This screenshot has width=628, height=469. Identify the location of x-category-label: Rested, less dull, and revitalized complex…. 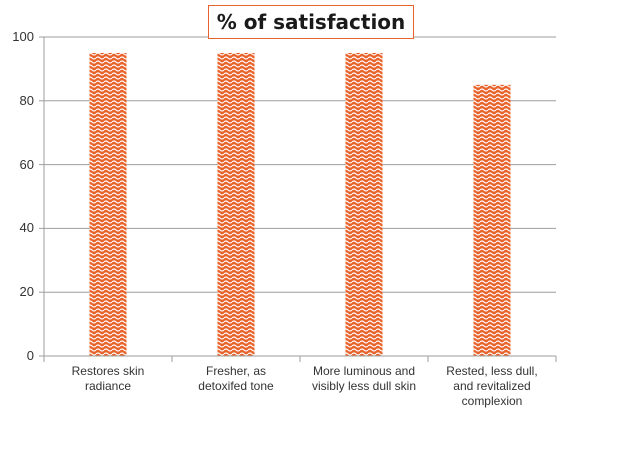
(492, 386).